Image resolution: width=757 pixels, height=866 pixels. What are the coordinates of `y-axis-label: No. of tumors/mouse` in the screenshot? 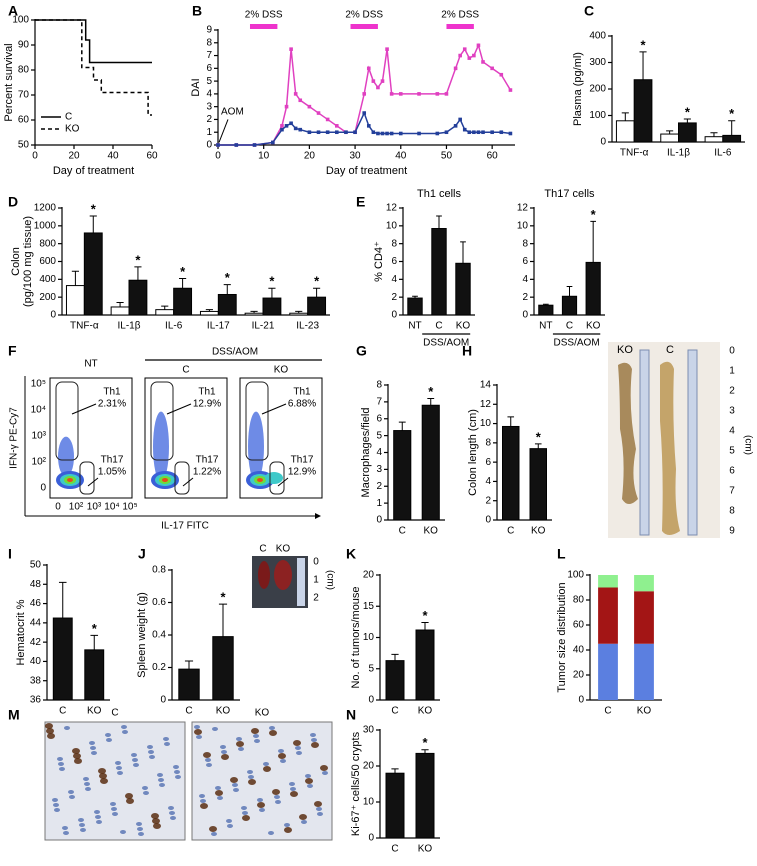 It's located at (356, 637).